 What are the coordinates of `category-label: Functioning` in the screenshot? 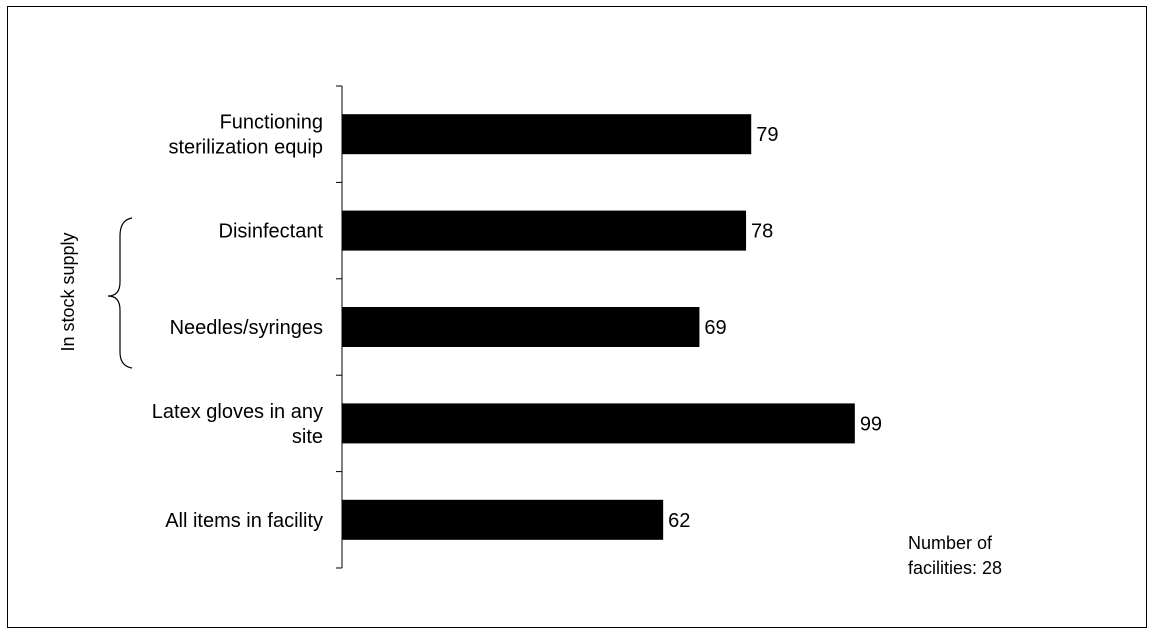 It's located at (271, 123).